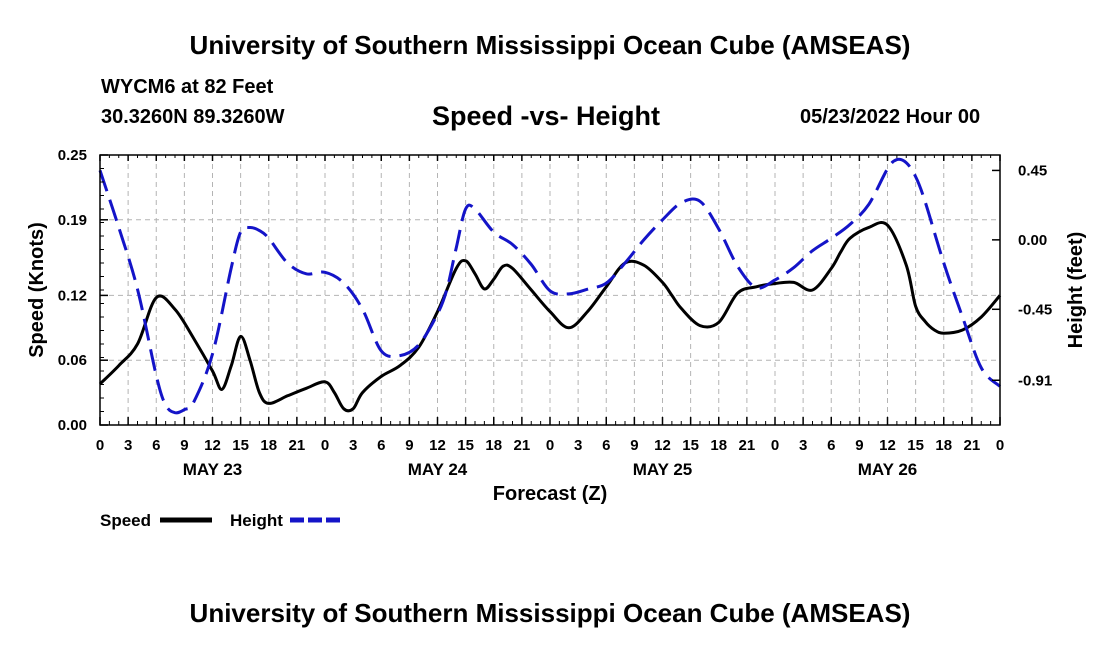 Image resolution: width=1100 pixels, height=650 pixels. Describe the element at coordinates (193, 117) in the screenshot. I see `station-coords: 30.3260N 89.3260W` at that location.